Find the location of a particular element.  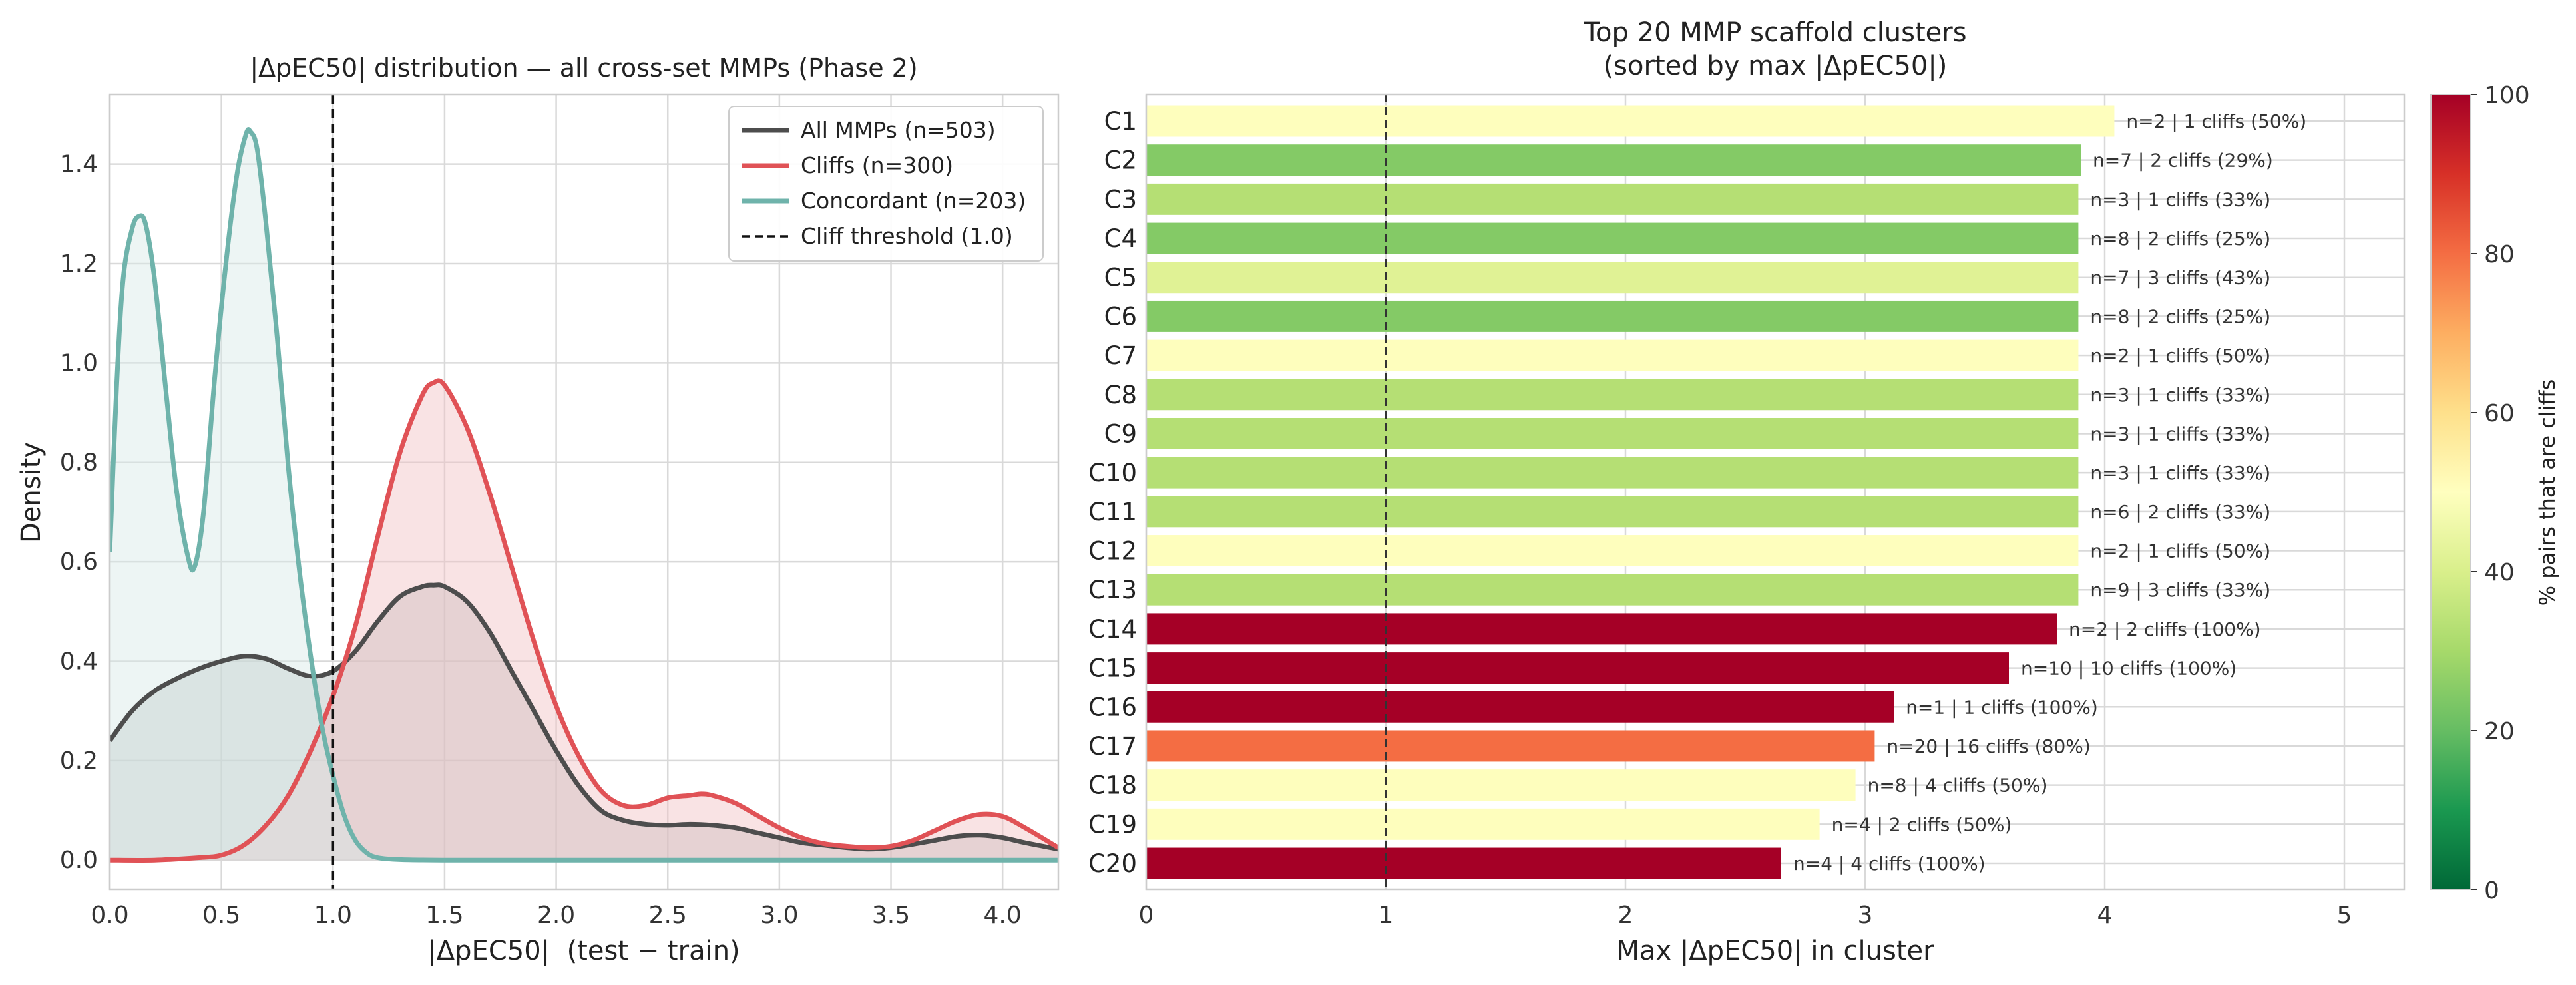

cluster-bar-label-C20: n=4 | 4 cliffs (100%) is located at coordinates (1889, 864).